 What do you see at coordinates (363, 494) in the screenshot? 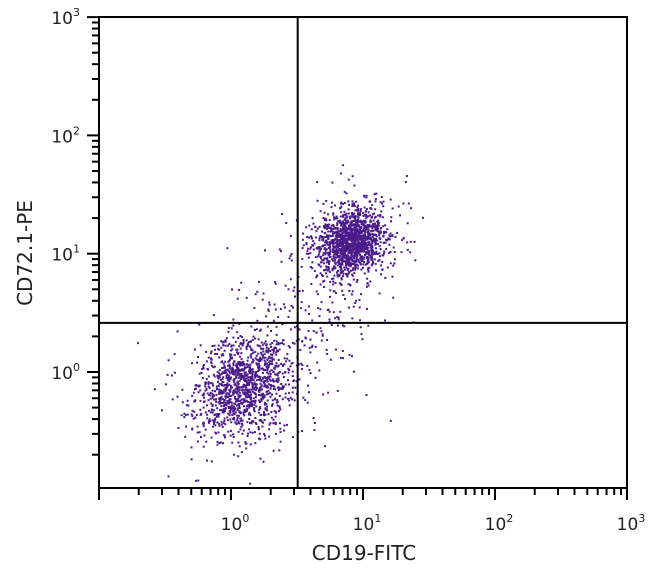
I see `x-axis-ticks` at bounding box center [363, 494].